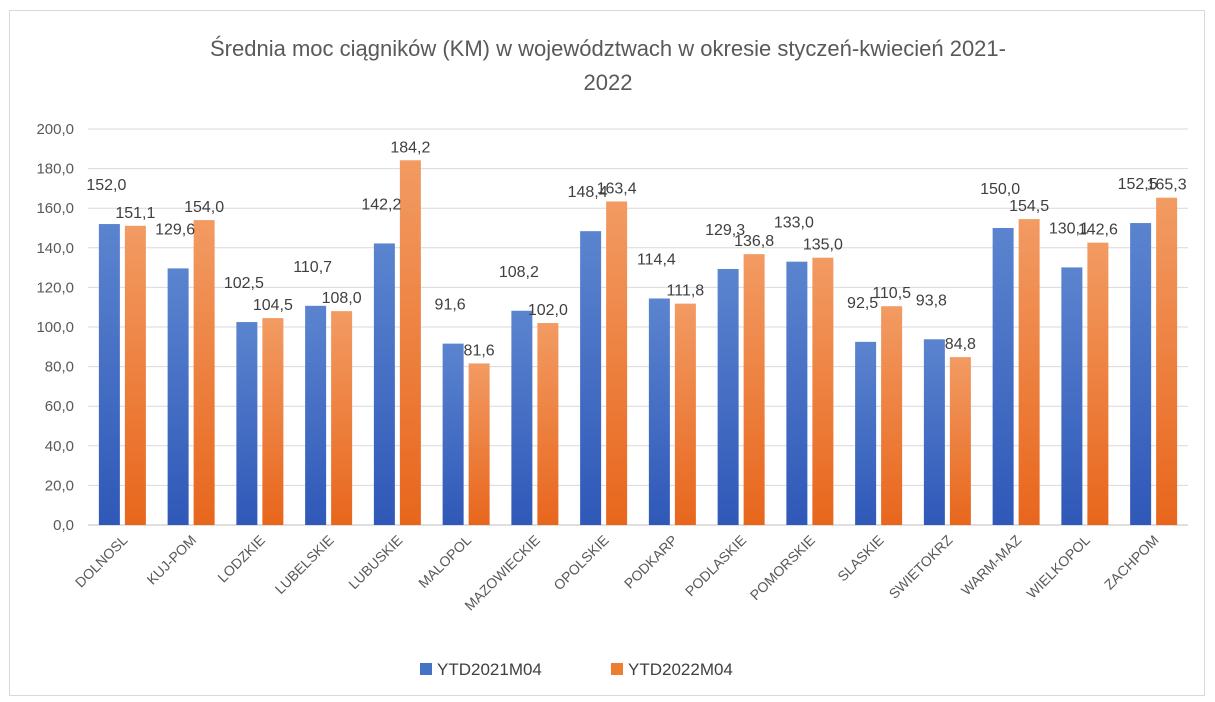 Image resolution: width=1215 pixels, height=702 pixels. Describe the element at coordinates (1029, 372) in the screenshot. I see `bar-ytd2022-warm-maz` at that location.